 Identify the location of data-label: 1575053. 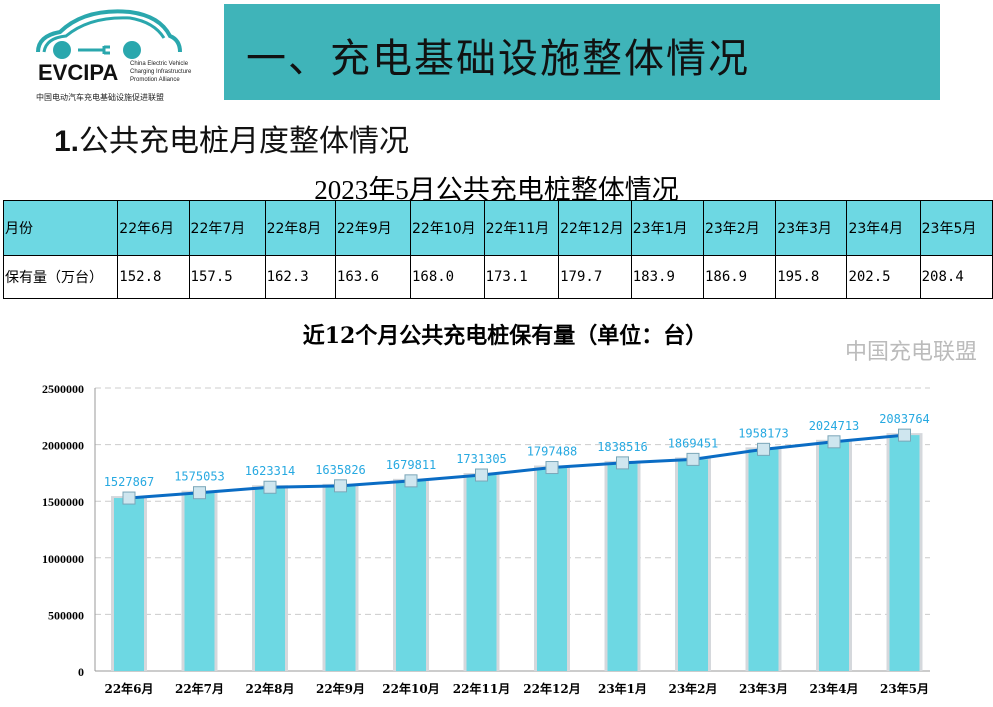
(199, 477).